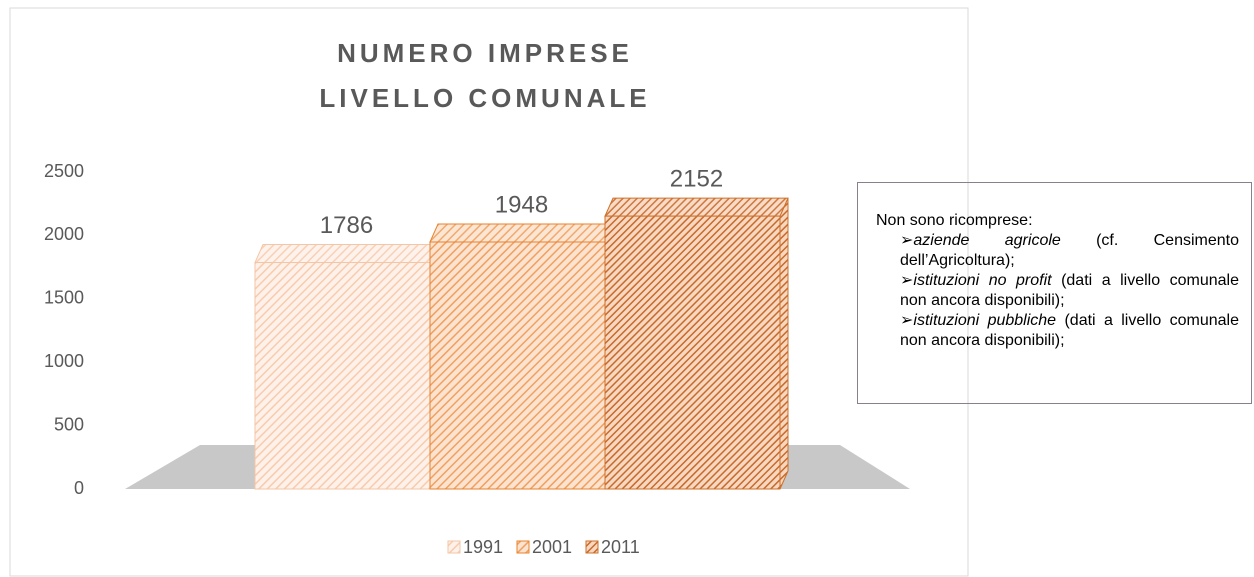 This screenshot has height=577, width=1254. Describe the element at coordinates (64, 298) in the screenshot. I see `y-tick-label: 1500` at that location.